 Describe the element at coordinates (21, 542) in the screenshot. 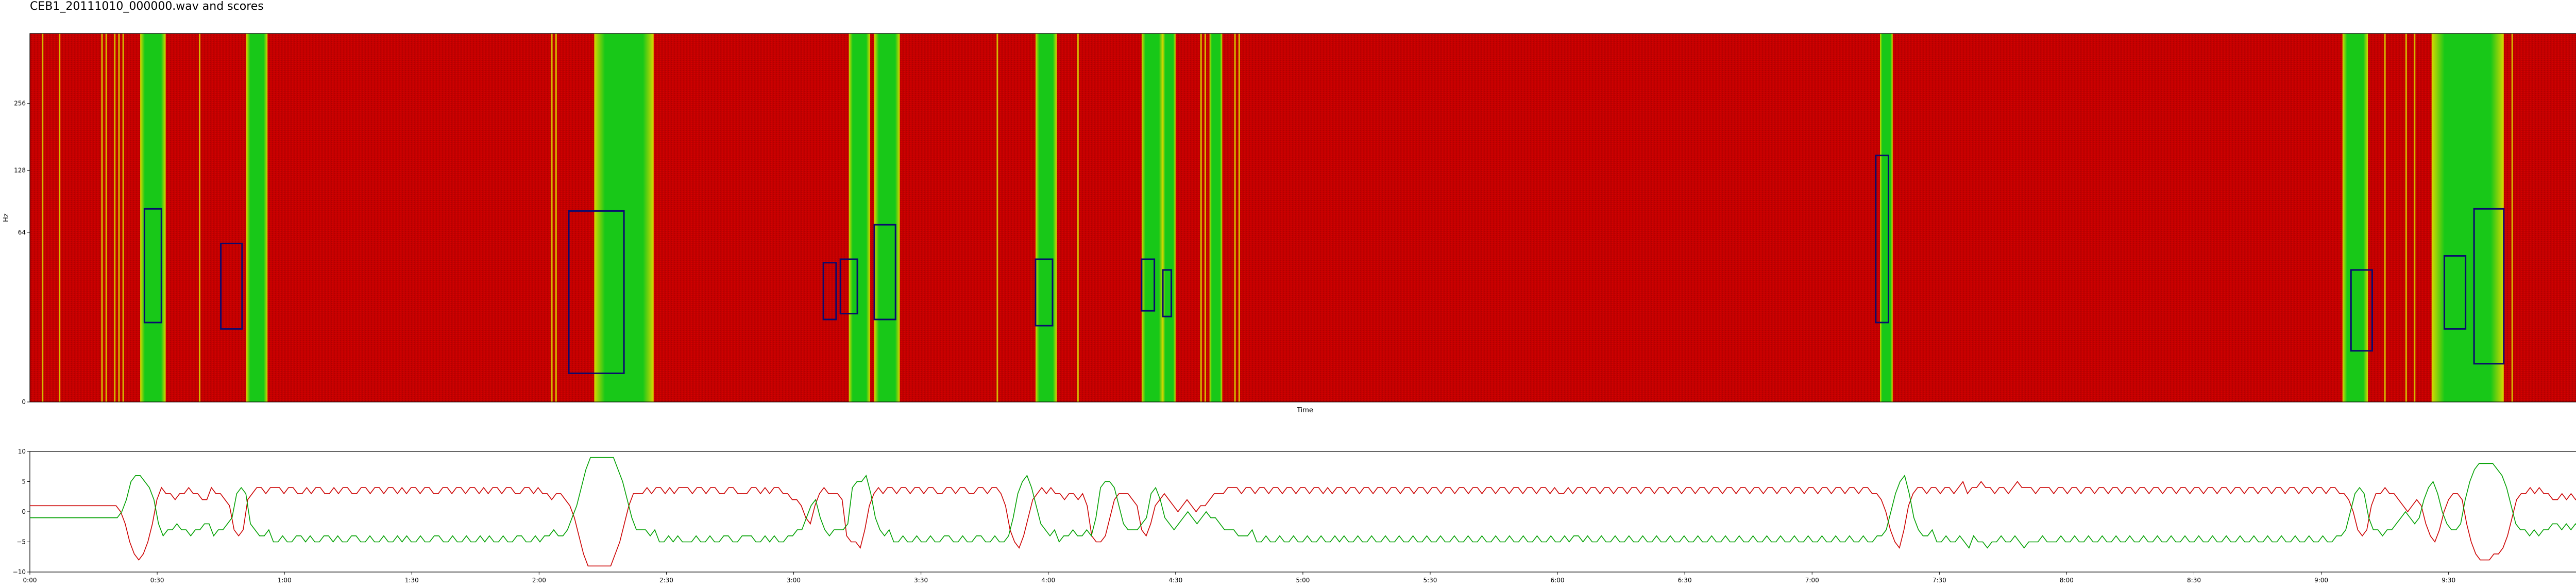

I see `scores-y-tick-label: −5` at that location.